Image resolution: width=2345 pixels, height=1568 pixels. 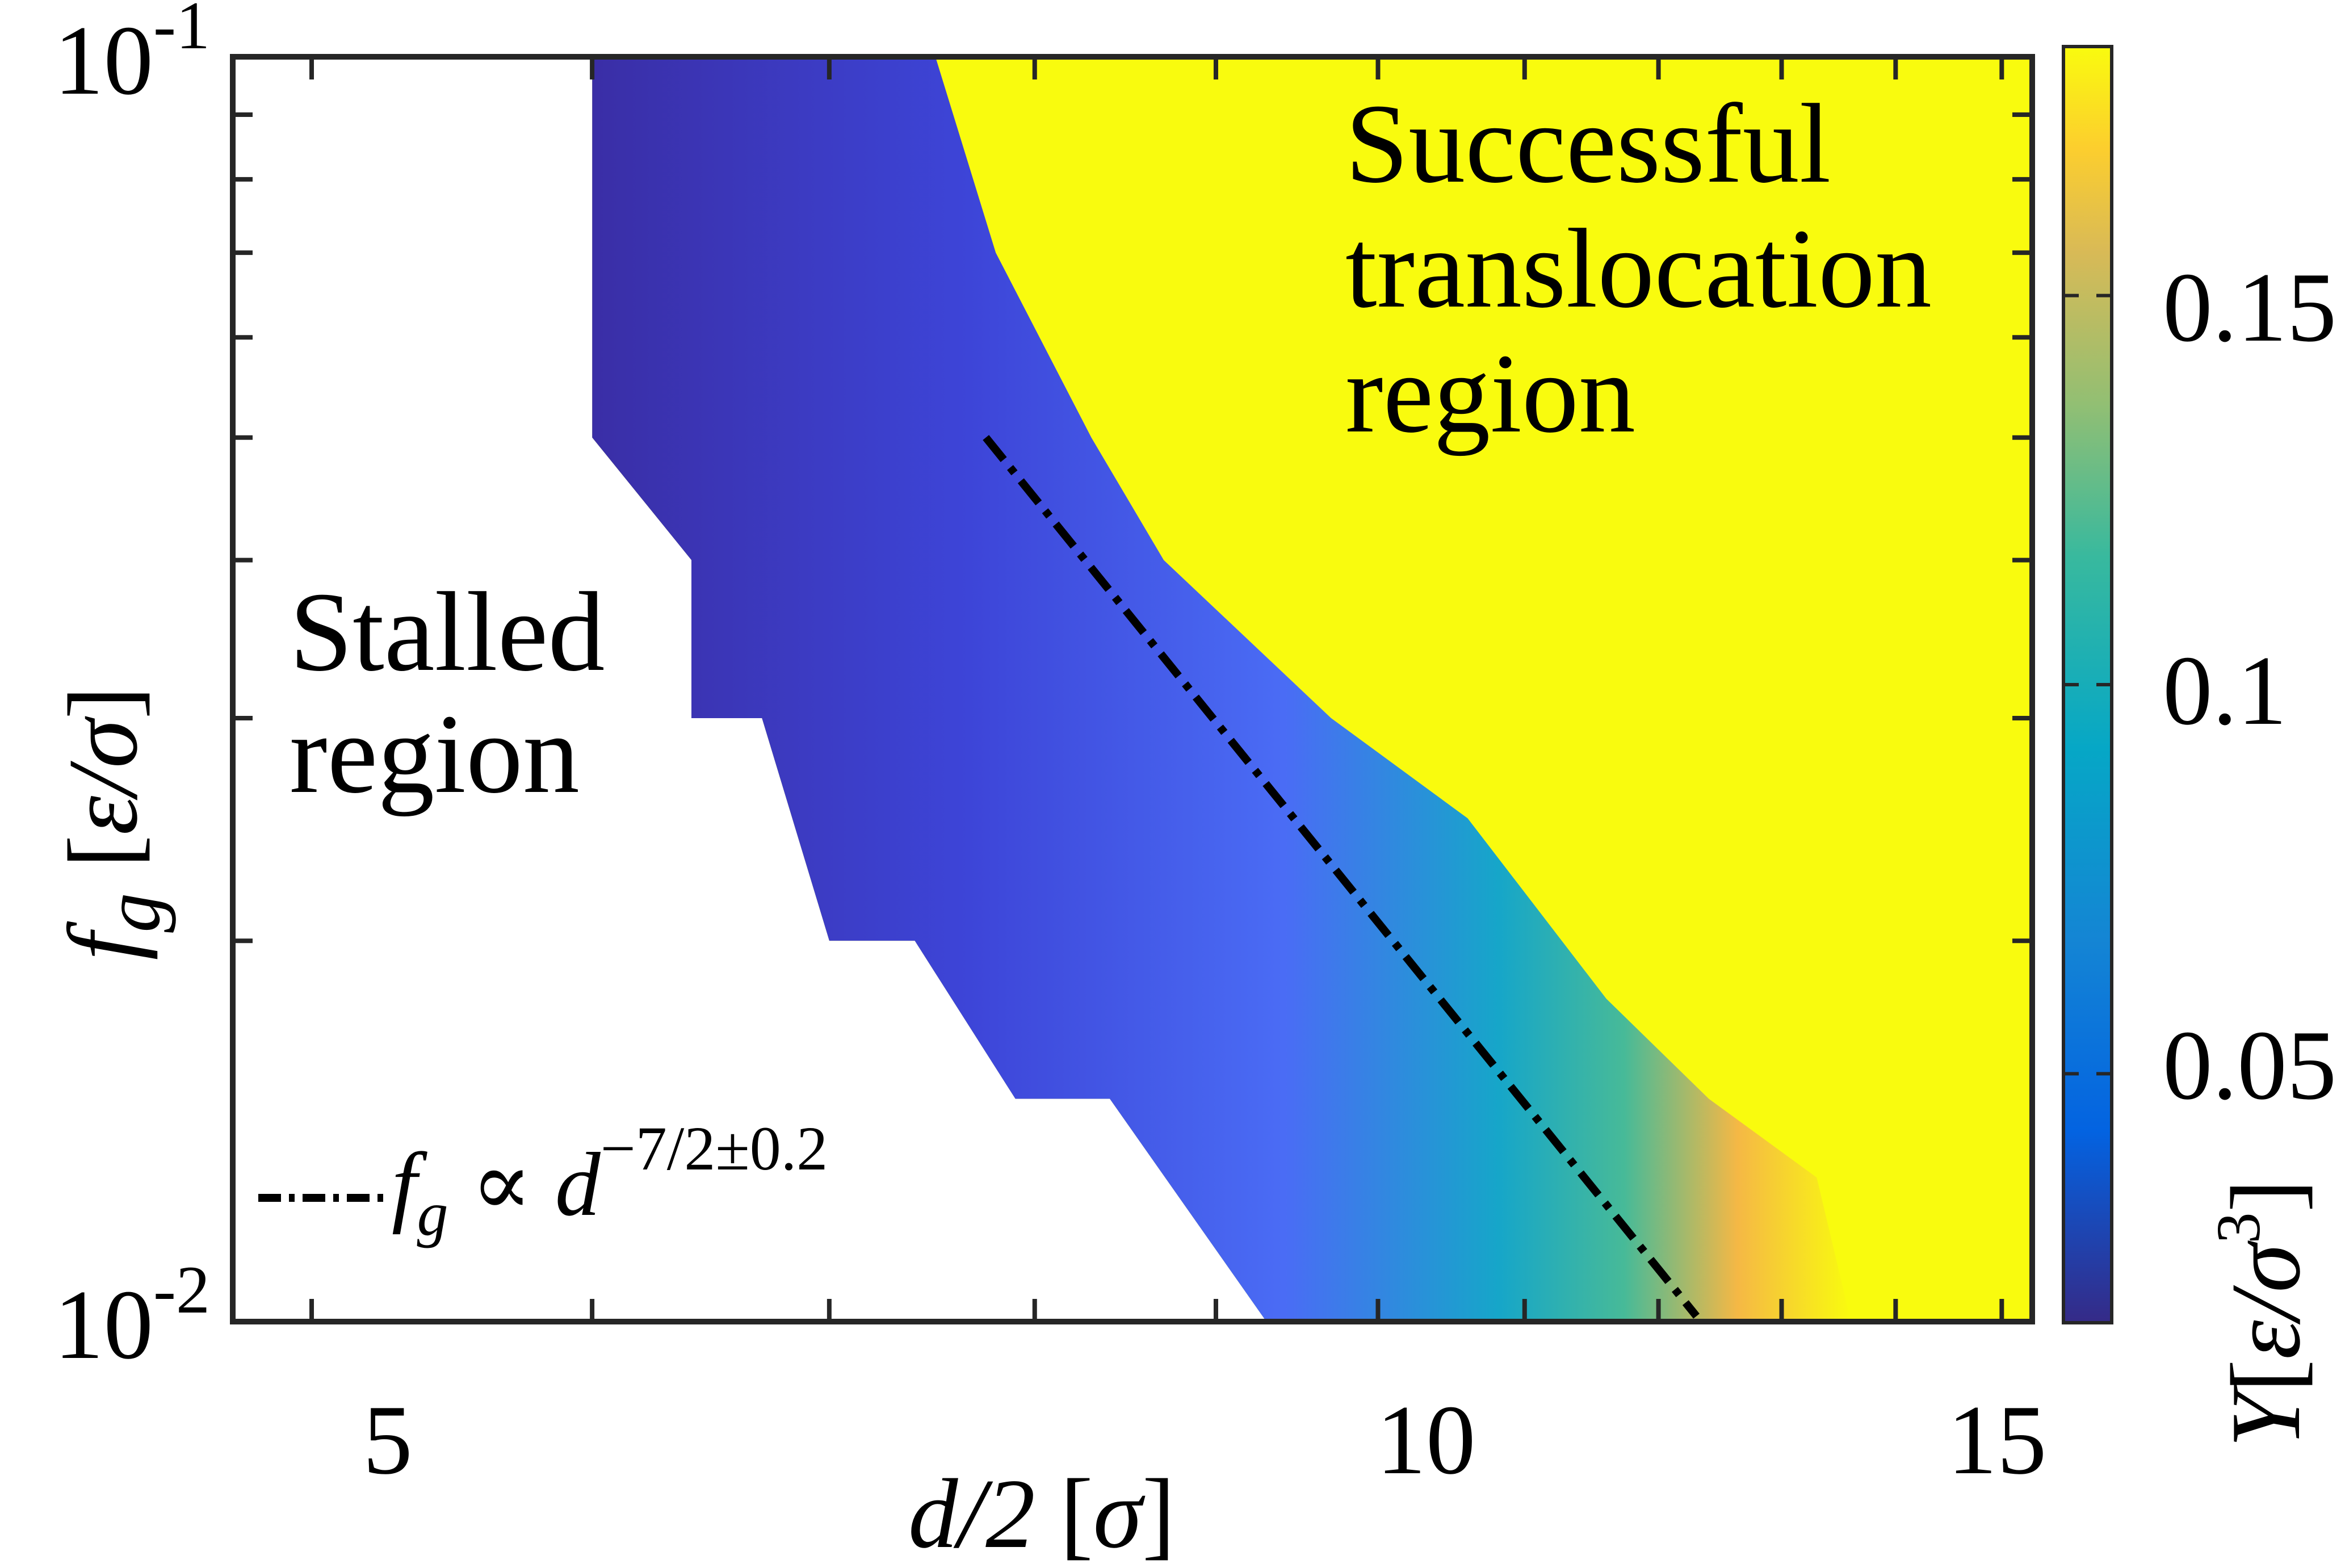 I want to click on successful-region-label: Successful translocation region, so click(x=1652, y=268).